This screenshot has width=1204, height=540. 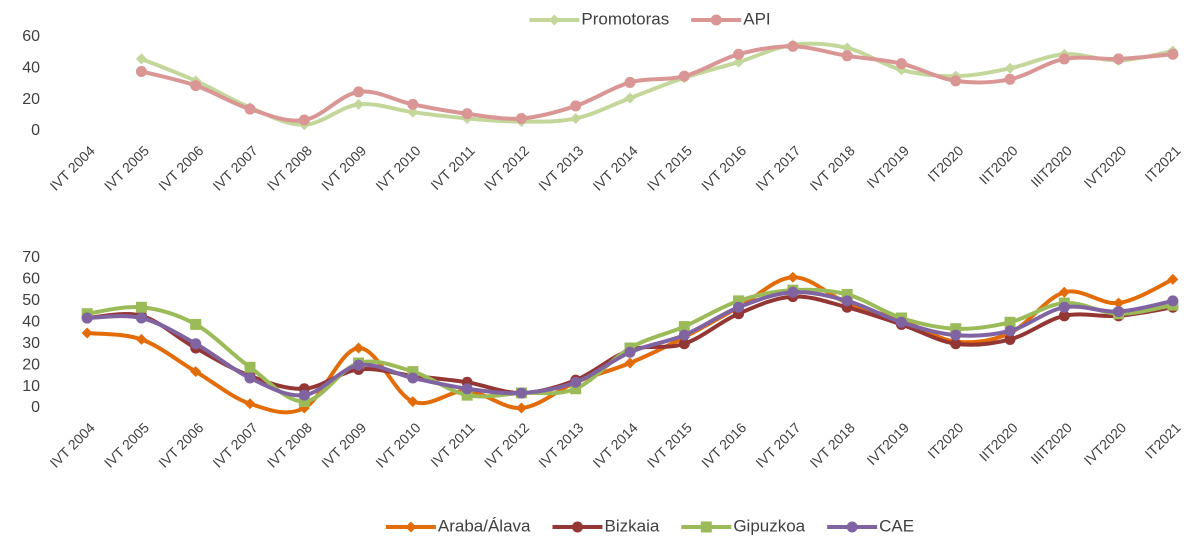 I want to click on legend-label: Gipuzkoa, so click(x=769, y=525).